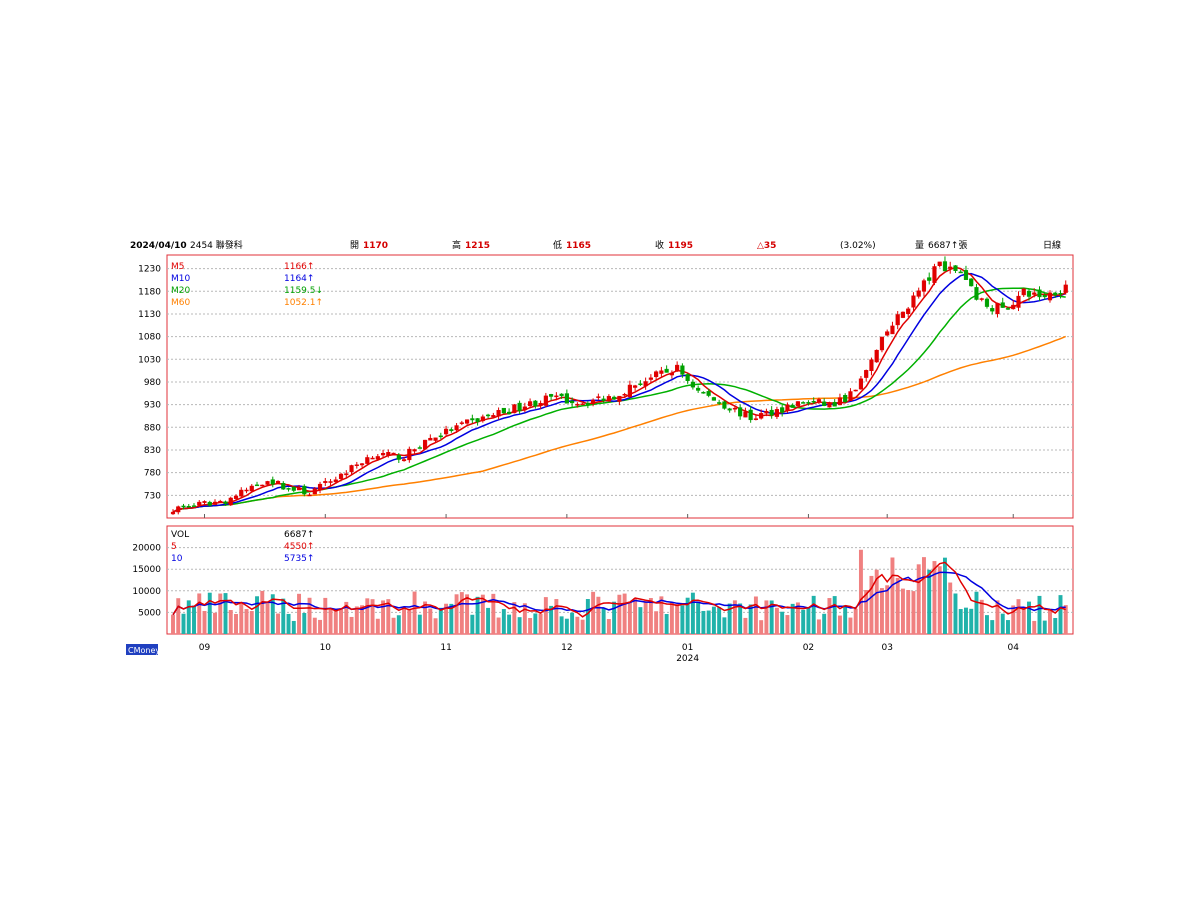  Describe the element at coordinates (1052, 245) in the screenshot. I see `header-period: 日線` at that location.